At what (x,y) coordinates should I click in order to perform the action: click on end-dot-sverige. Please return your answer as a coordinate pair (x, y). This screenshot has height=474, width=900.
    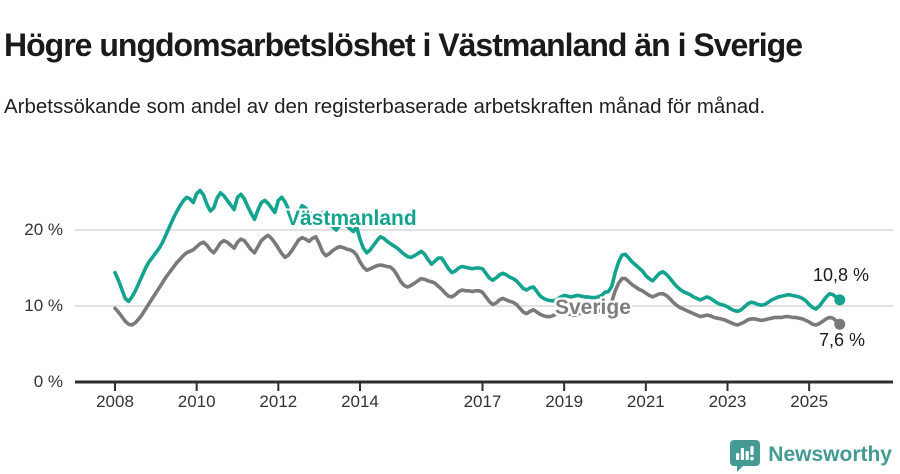
    Looking at the image, I should click on (840, 324).